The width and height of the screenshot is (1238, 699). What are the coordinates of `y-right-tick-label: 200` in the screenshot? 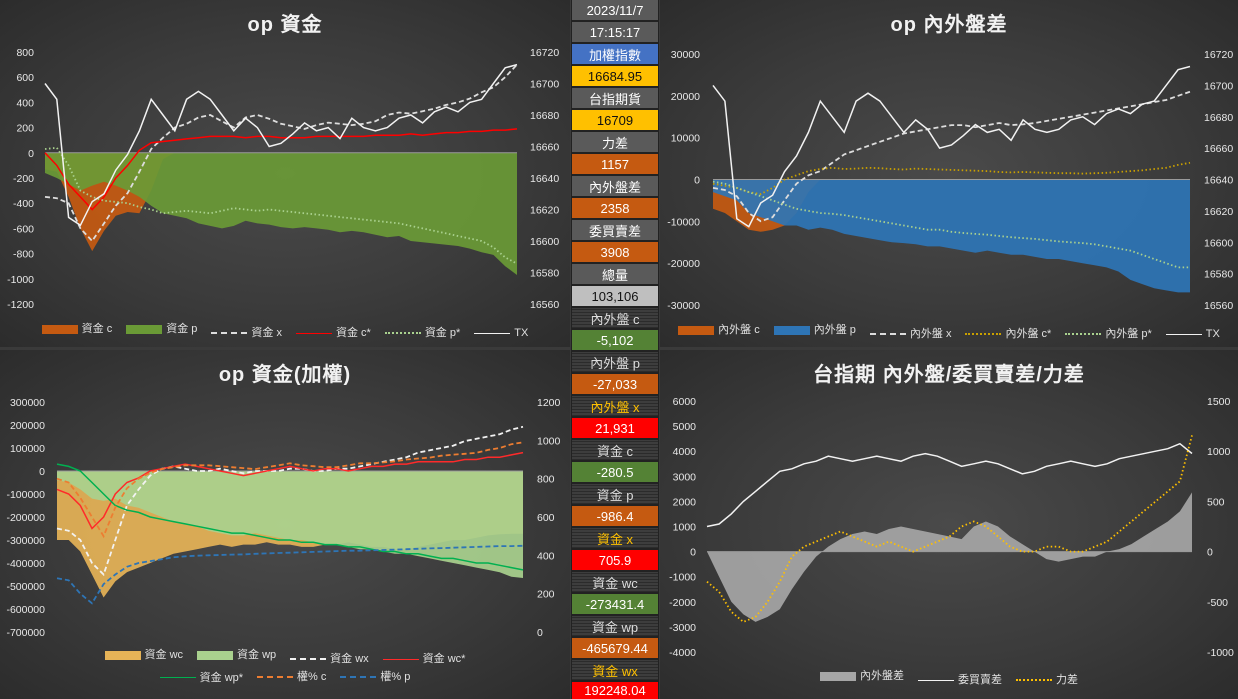 It's located at (546, 595).